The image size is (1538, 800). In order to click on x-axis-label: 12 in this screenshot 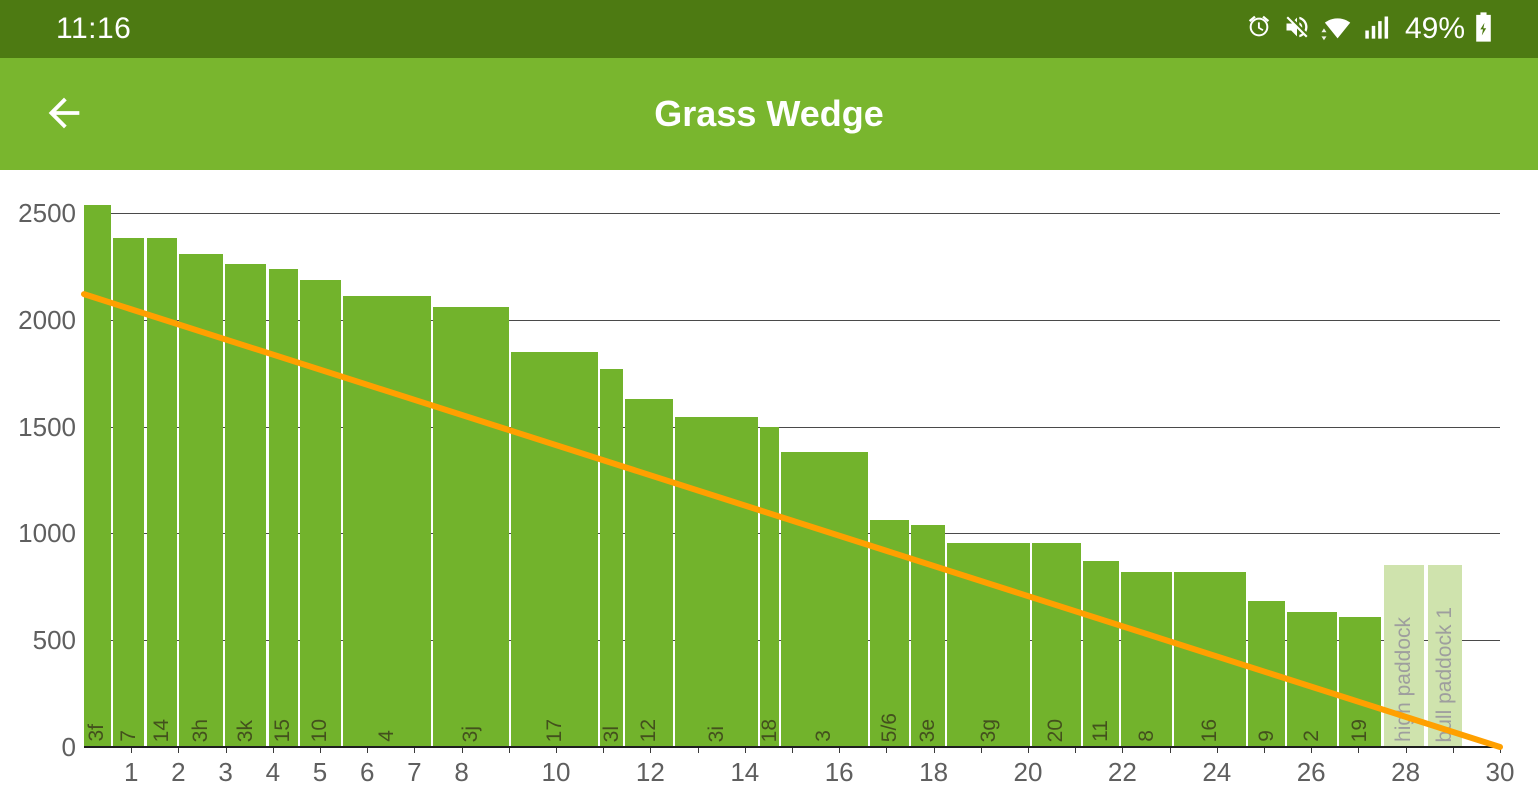, I will do `click(650, 772)`.